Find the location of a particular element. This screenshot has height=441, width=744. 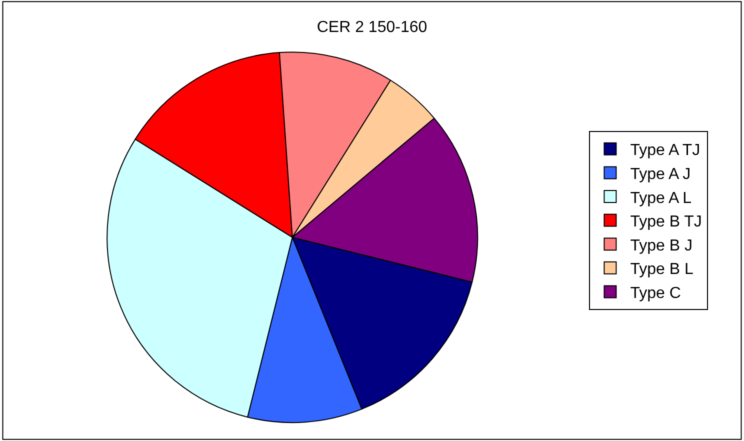

legend-label: Type B J is located at coordinates (661, 245).